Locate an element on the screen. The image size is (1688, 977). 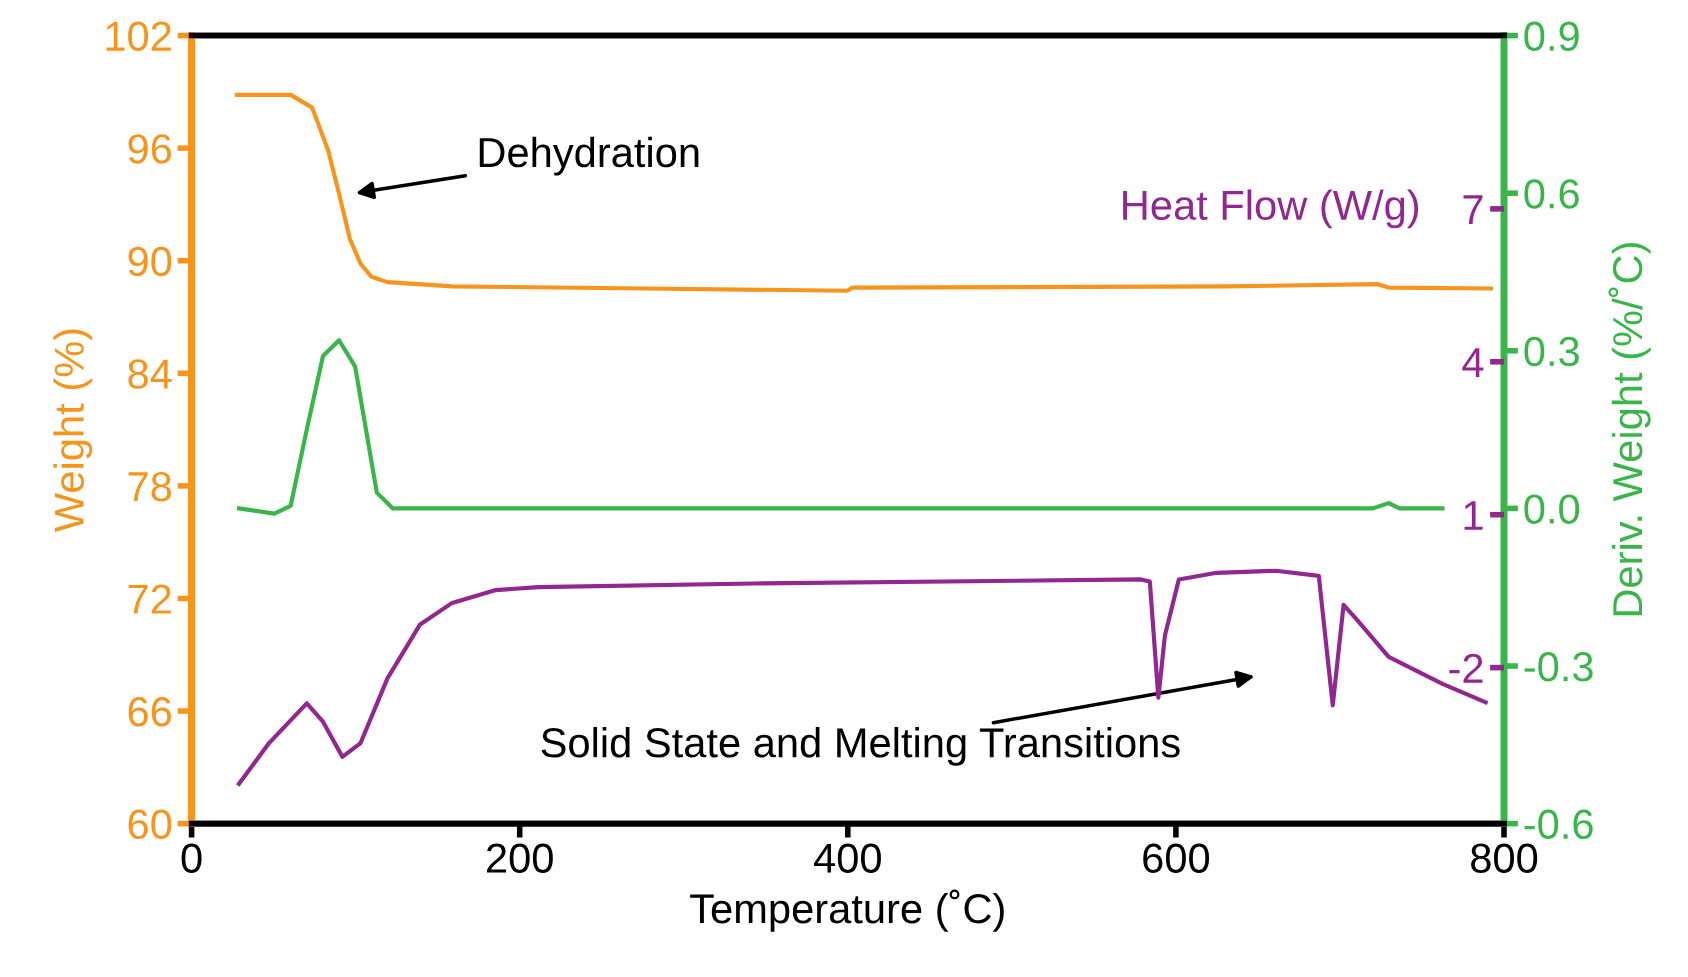
y2-tick-label: -0.6 is located at coordinates (1558, 824).